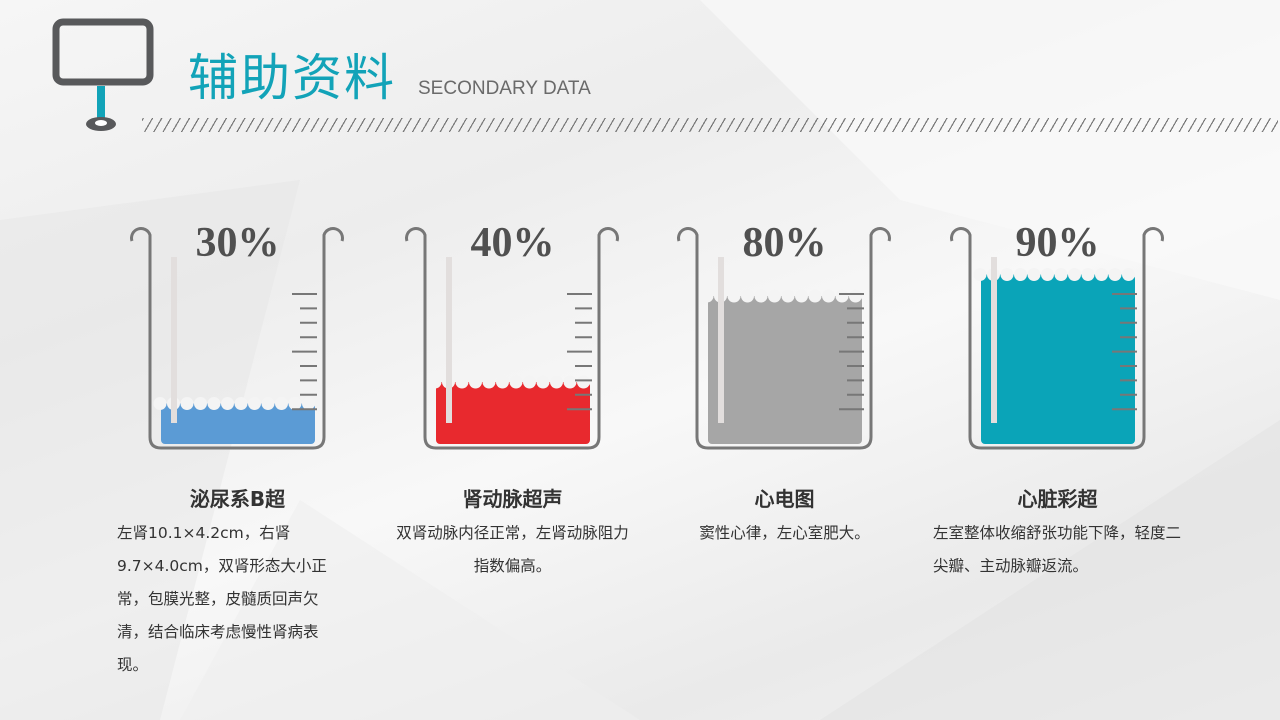 The height and width of the screenshot is (720, 1280). Describe the element at coordinates (512, 499) in the screenshot. I see `item-title: 肾动脉超声` at that location.